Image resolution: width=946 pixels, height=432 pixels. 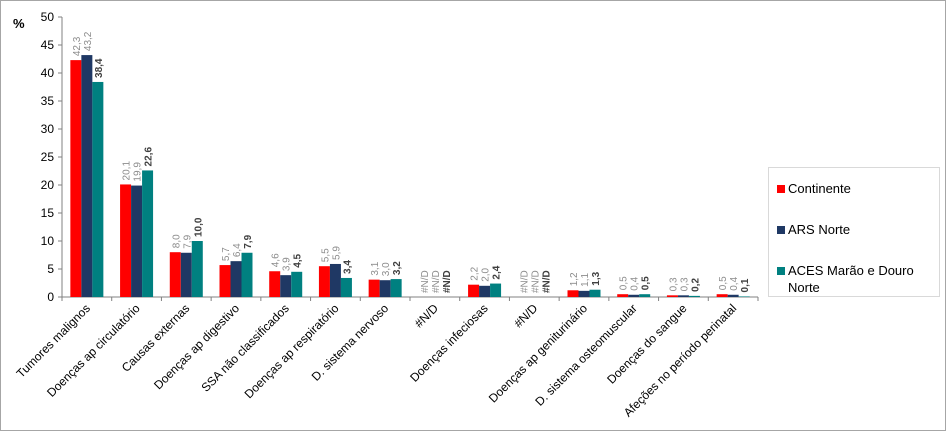 What do you see at coordinates (397, 268) in the screenshot?
I see `data-label: 3,2` at bounding box center [397, 268].